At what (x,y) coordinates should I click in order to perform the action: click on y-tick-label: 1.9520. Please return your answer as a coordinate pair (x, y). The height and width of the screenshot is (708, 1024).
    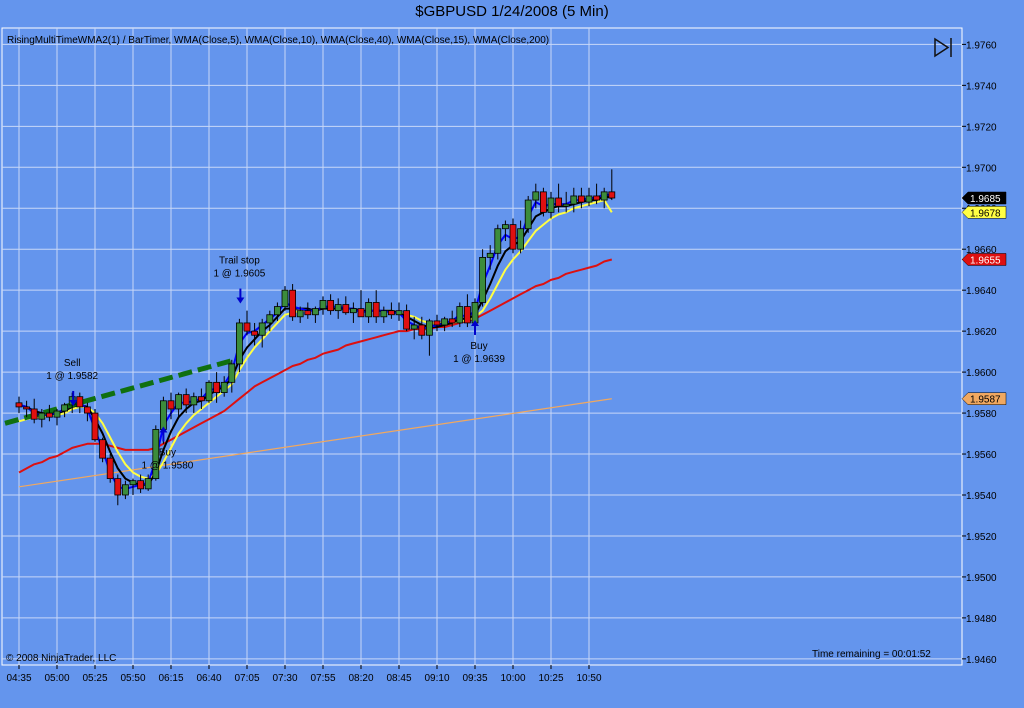
    Looking at the image, I should click on (981, 537).